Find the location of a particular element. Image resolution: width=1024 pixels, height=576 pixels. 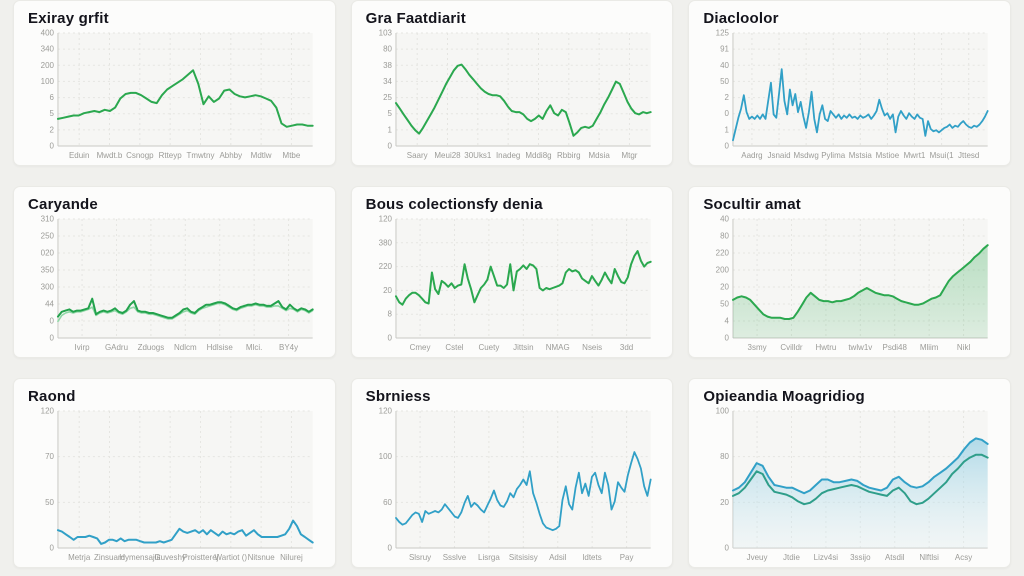

y-tick-label: 125 is located at coordinates (723, 32).